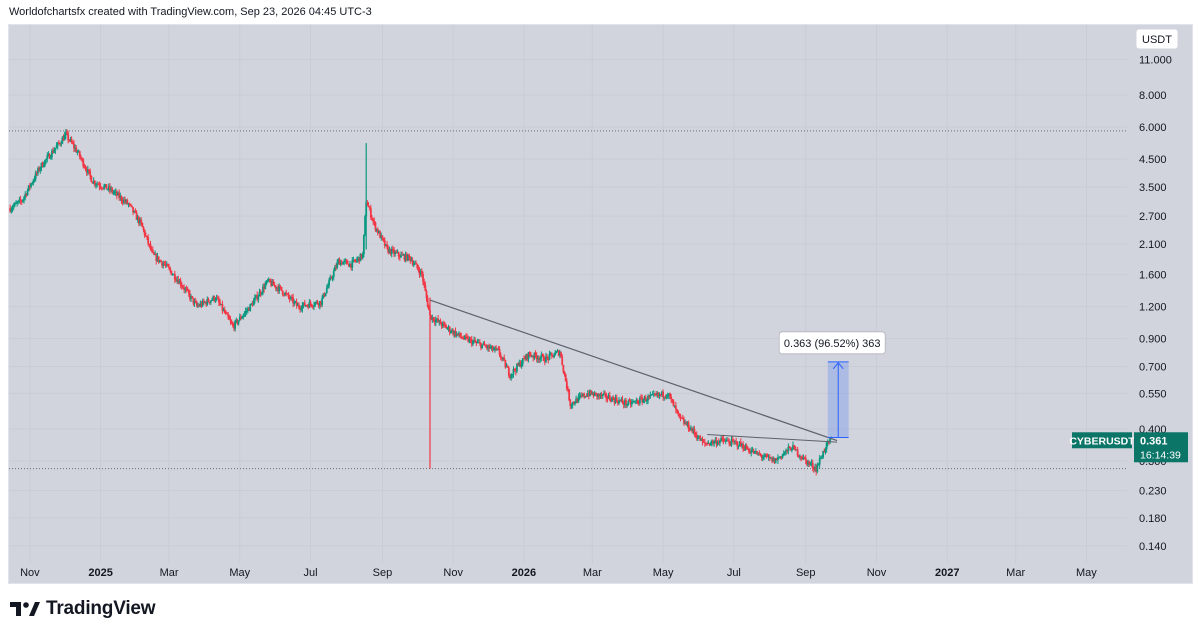 Image resolution: width=1199 pixels, height=635 pixels. I want to click on x-tick-label: Jul, so click(311, 573).